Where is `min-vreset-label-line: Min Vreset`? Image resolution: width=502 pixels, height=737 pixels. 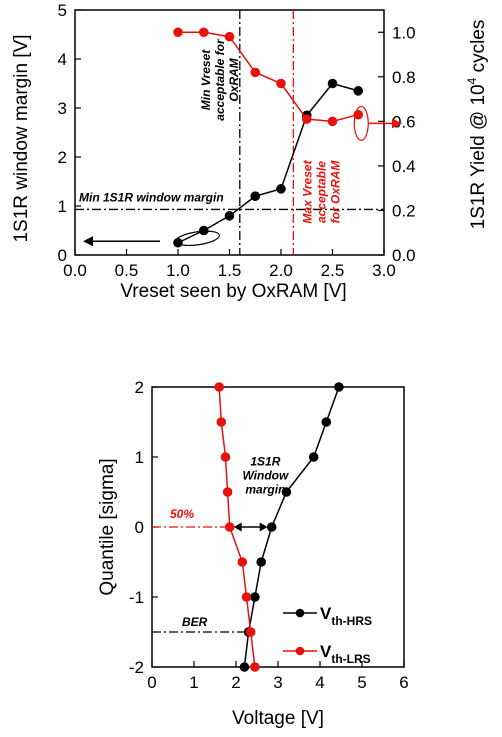 min-vreset-label-line: Min Vreset is located at coordinates (206, 79).